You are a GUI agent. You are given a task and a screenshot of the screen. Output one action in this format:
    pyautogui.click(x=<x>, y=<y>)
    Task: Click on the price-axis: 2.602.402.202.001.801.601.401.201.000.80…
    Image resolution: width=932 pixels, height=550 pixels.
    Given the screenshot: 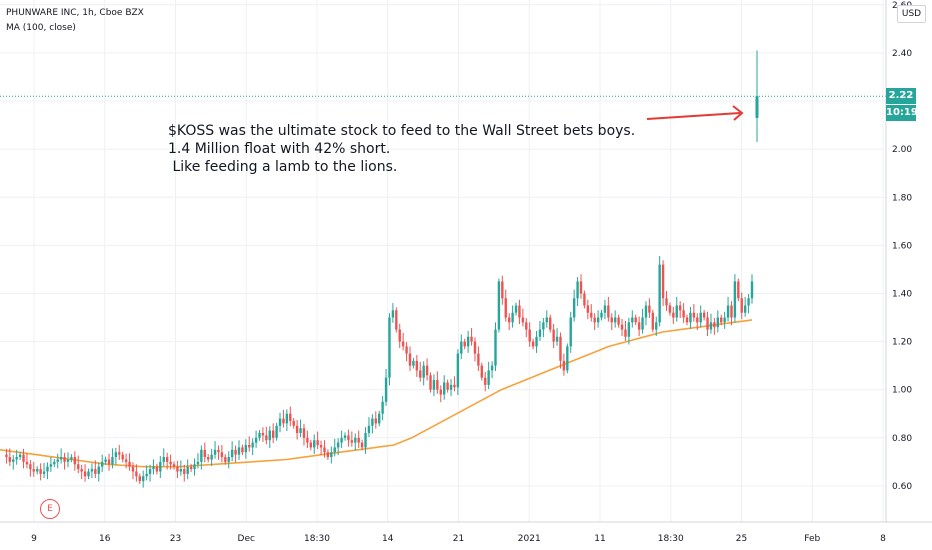 What is the action you would take?
    pyautogui.click(x=902, y=246)
    